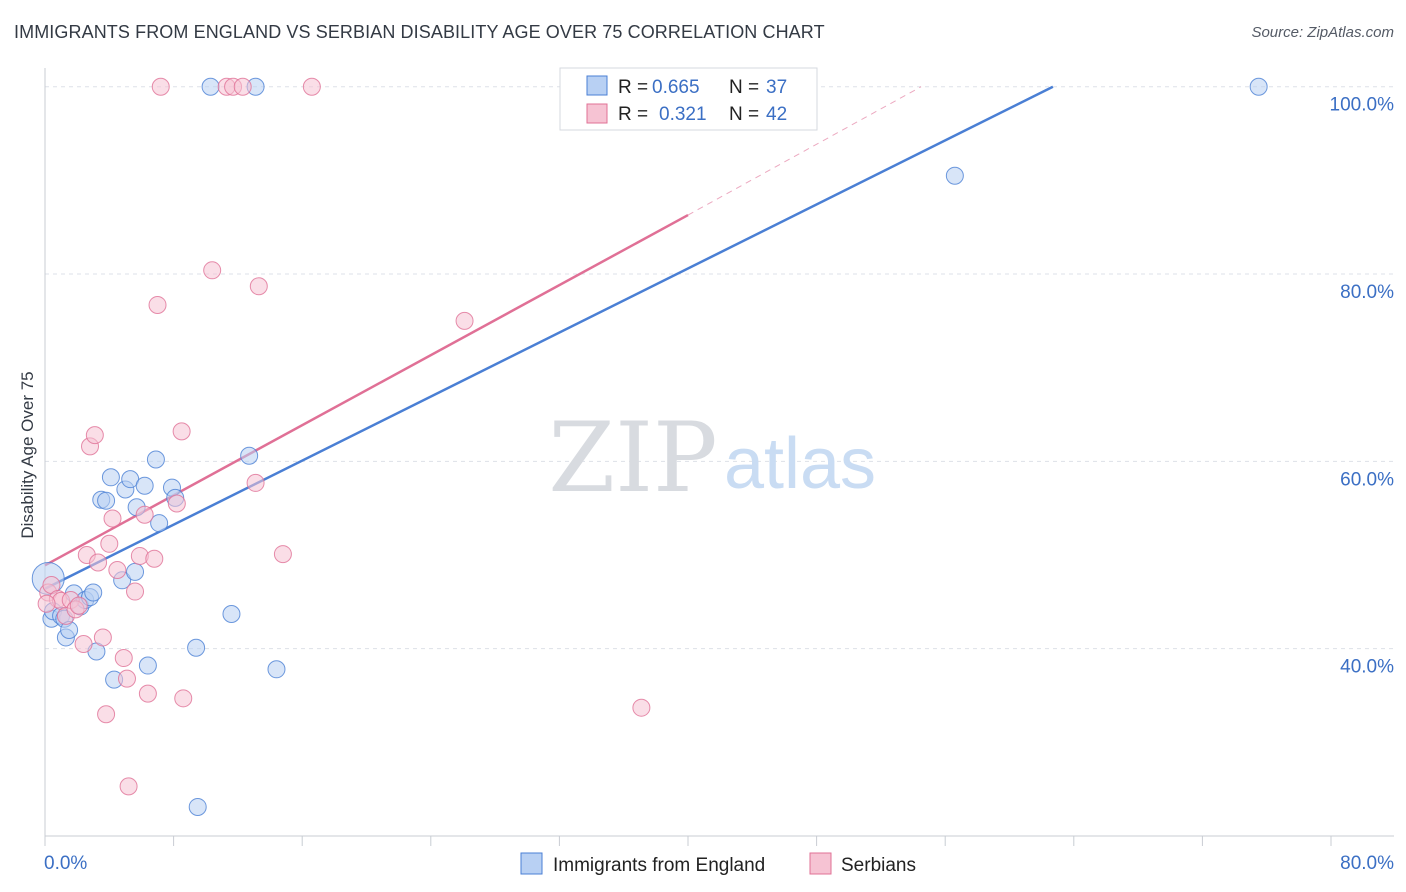  I want to click on watermark-zip: ZIP, so click(632, 458).